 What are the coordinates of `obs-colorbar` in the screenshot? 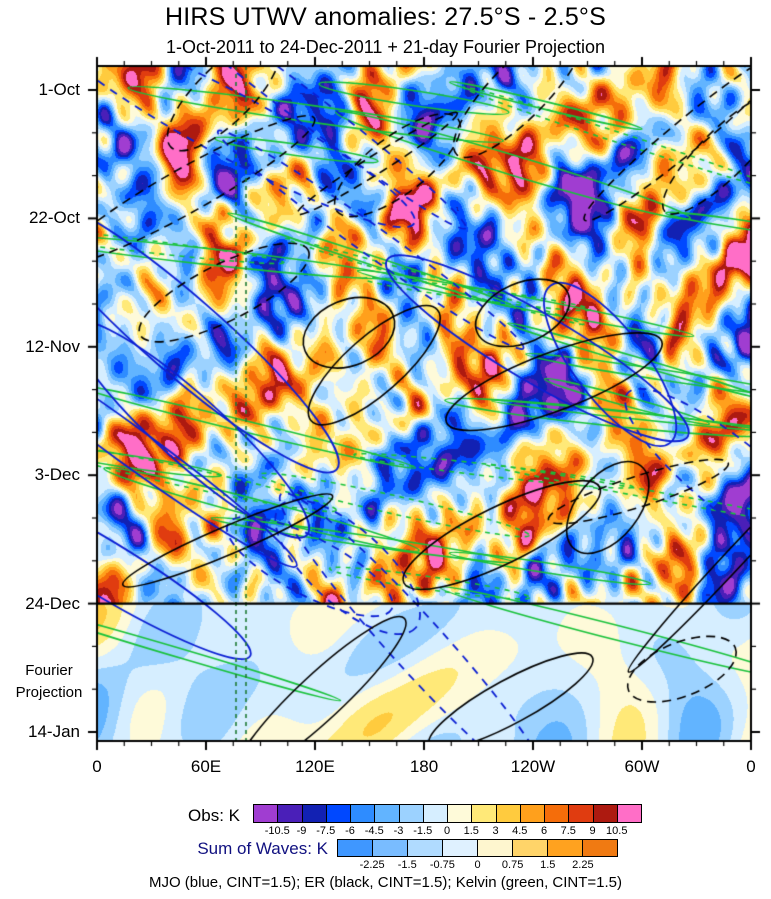 It's located at (447, 813).